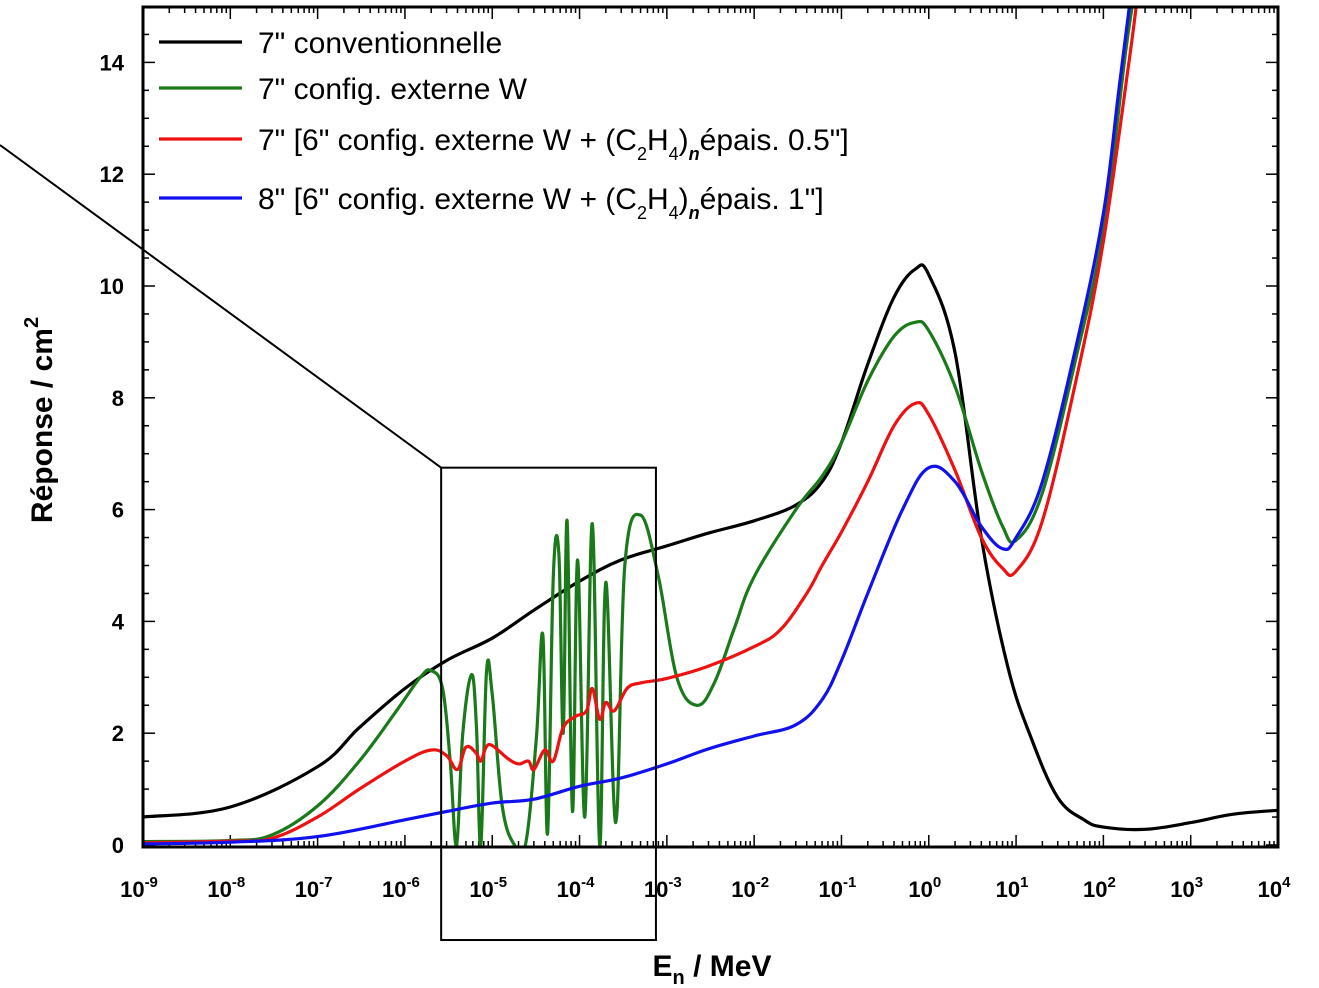 Image resolution: width=1319 pixels, height=988 pixels. Describe the element at coordinates (393, 89) in the screenshot. I see `legend-label-2: 7" config. externe W` at that location.